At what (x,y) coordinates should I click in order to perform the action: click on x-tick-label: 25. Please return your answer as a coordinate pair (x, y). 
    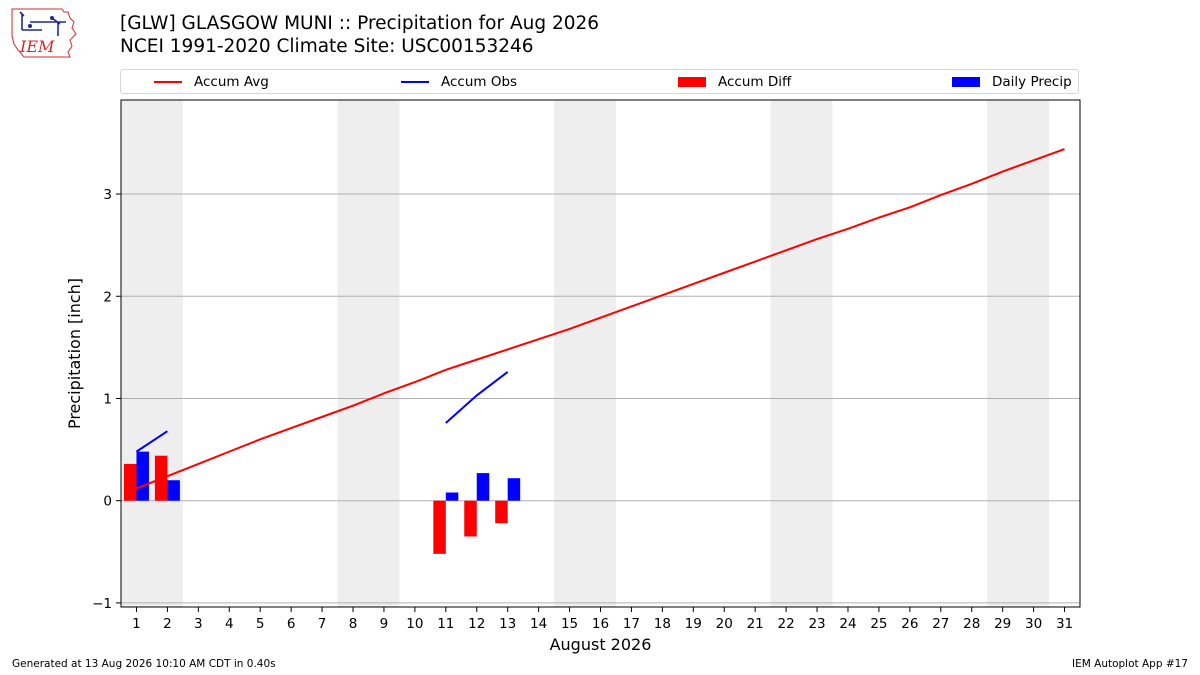
    Looking at the image, I should click on (878, 624).